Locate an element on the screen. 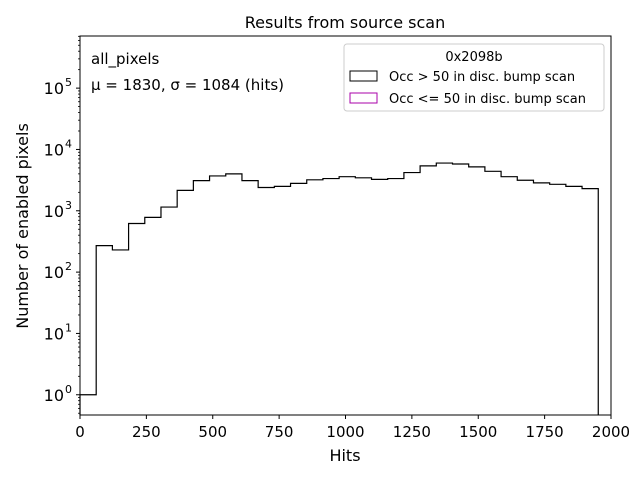 The image size is (640, 480). stats-annotation: μ = 1830, σ = 1084 (hits) is located at coordinates (187, 85).